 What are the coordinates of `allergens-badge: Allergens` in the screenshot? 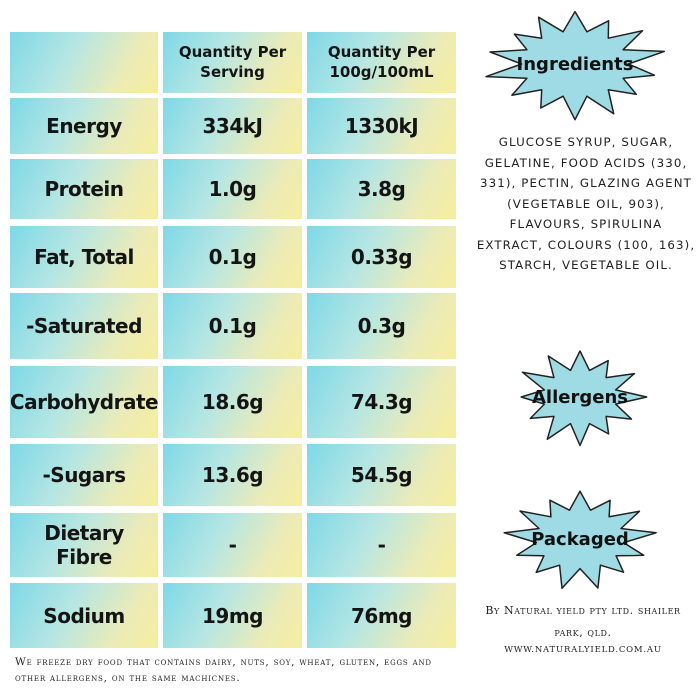 It's located at (580, 397).